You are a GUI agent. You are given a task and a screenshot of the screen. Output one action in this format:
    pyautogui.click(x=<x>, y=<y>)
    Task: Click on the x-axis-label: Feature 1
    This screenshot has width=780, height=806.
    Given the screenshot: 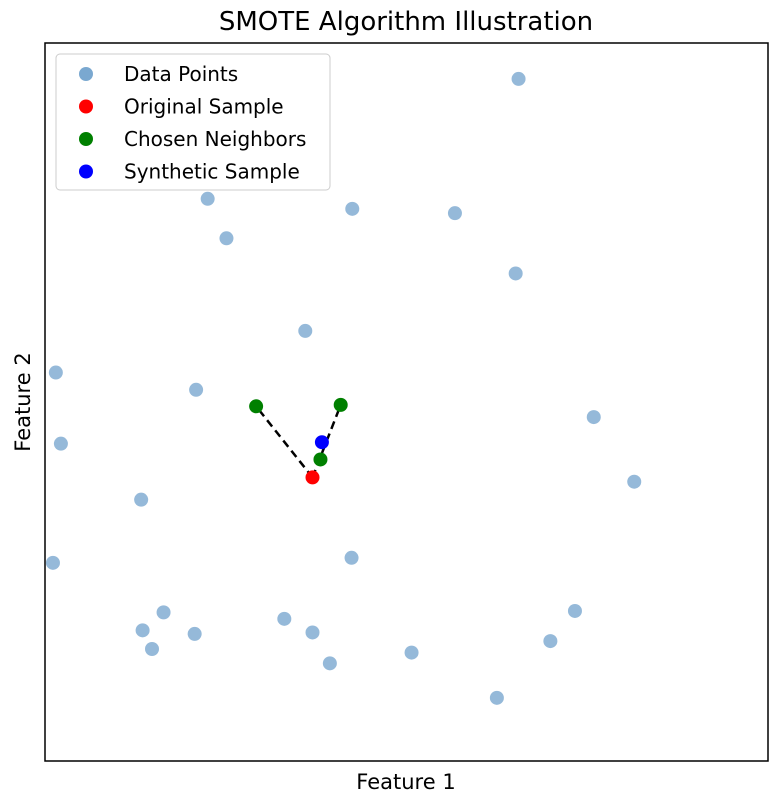 What is the action you would take?
    pyautogui.click(x=405, y=782)
    